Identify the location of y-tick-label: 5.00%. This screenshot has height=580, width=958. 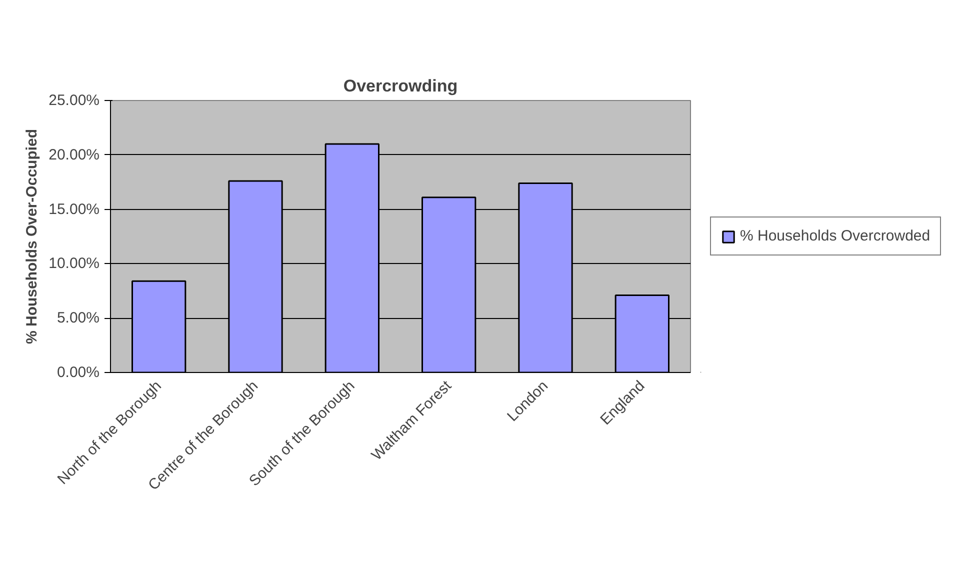
(78, 318).